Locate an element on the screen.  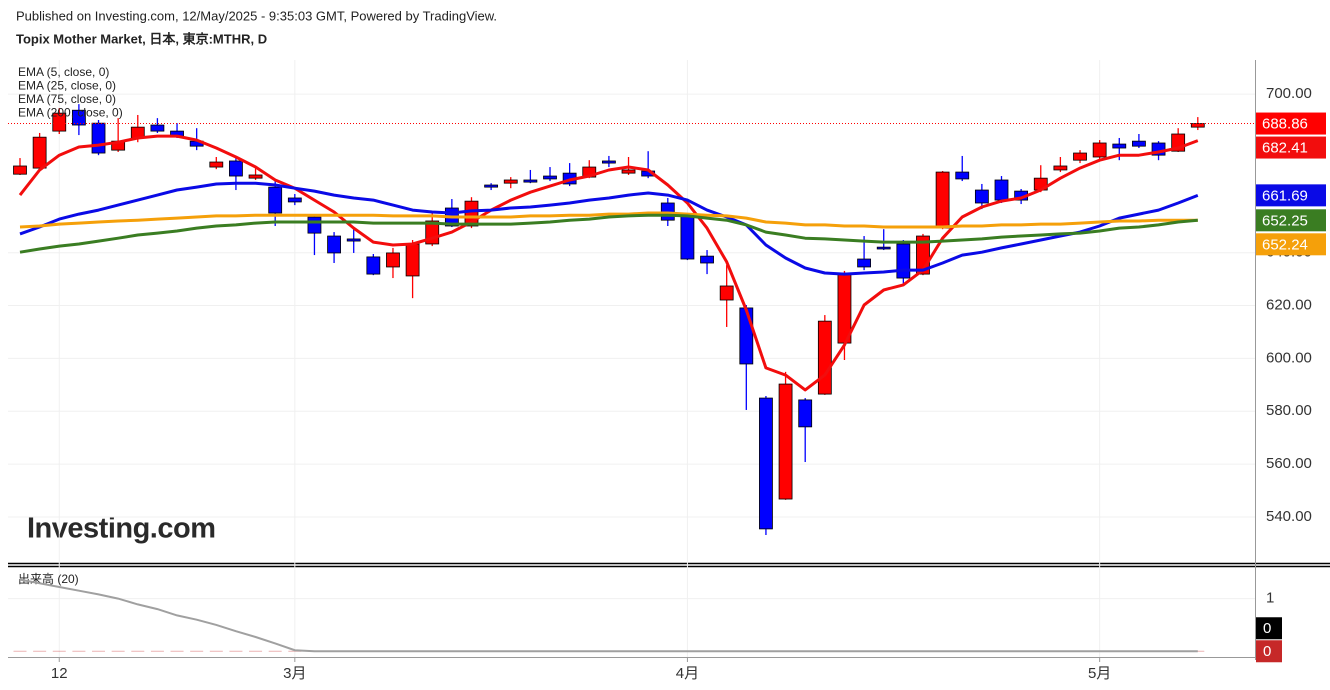
price-label: 688.86 is located at coordinates (1285, 124).